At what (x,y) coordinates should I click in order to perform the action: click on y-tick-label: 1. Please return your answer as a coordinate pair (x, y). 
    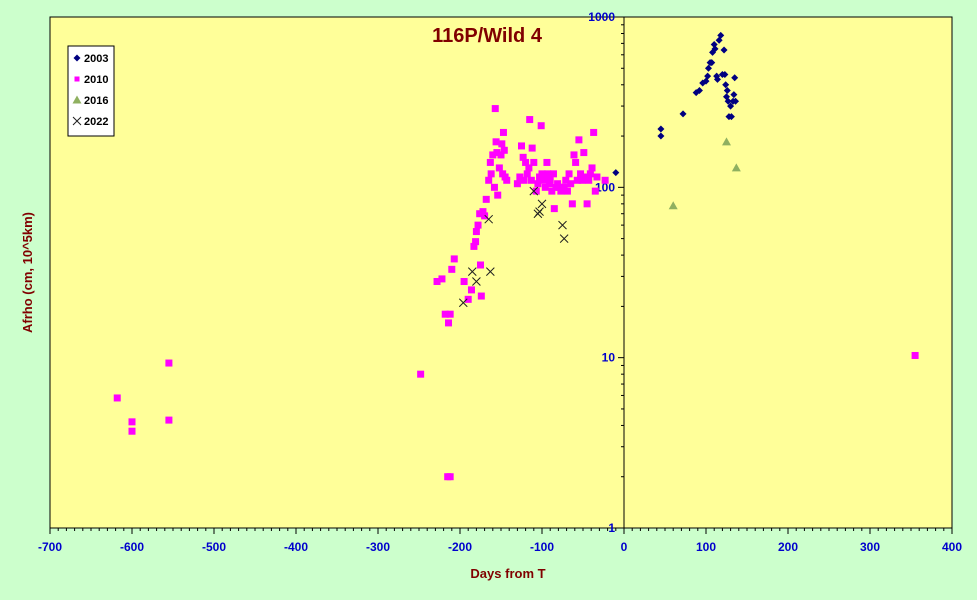
    Looking at the image, I should click on (611, 528).